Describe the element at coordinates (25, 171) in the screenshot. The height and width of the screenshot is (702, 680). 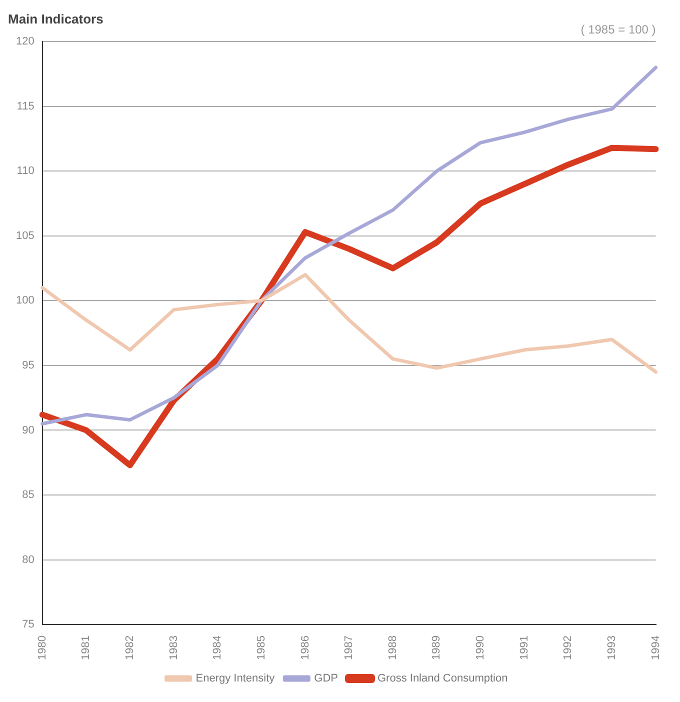
I see `y-tick-label: 110` at that location.